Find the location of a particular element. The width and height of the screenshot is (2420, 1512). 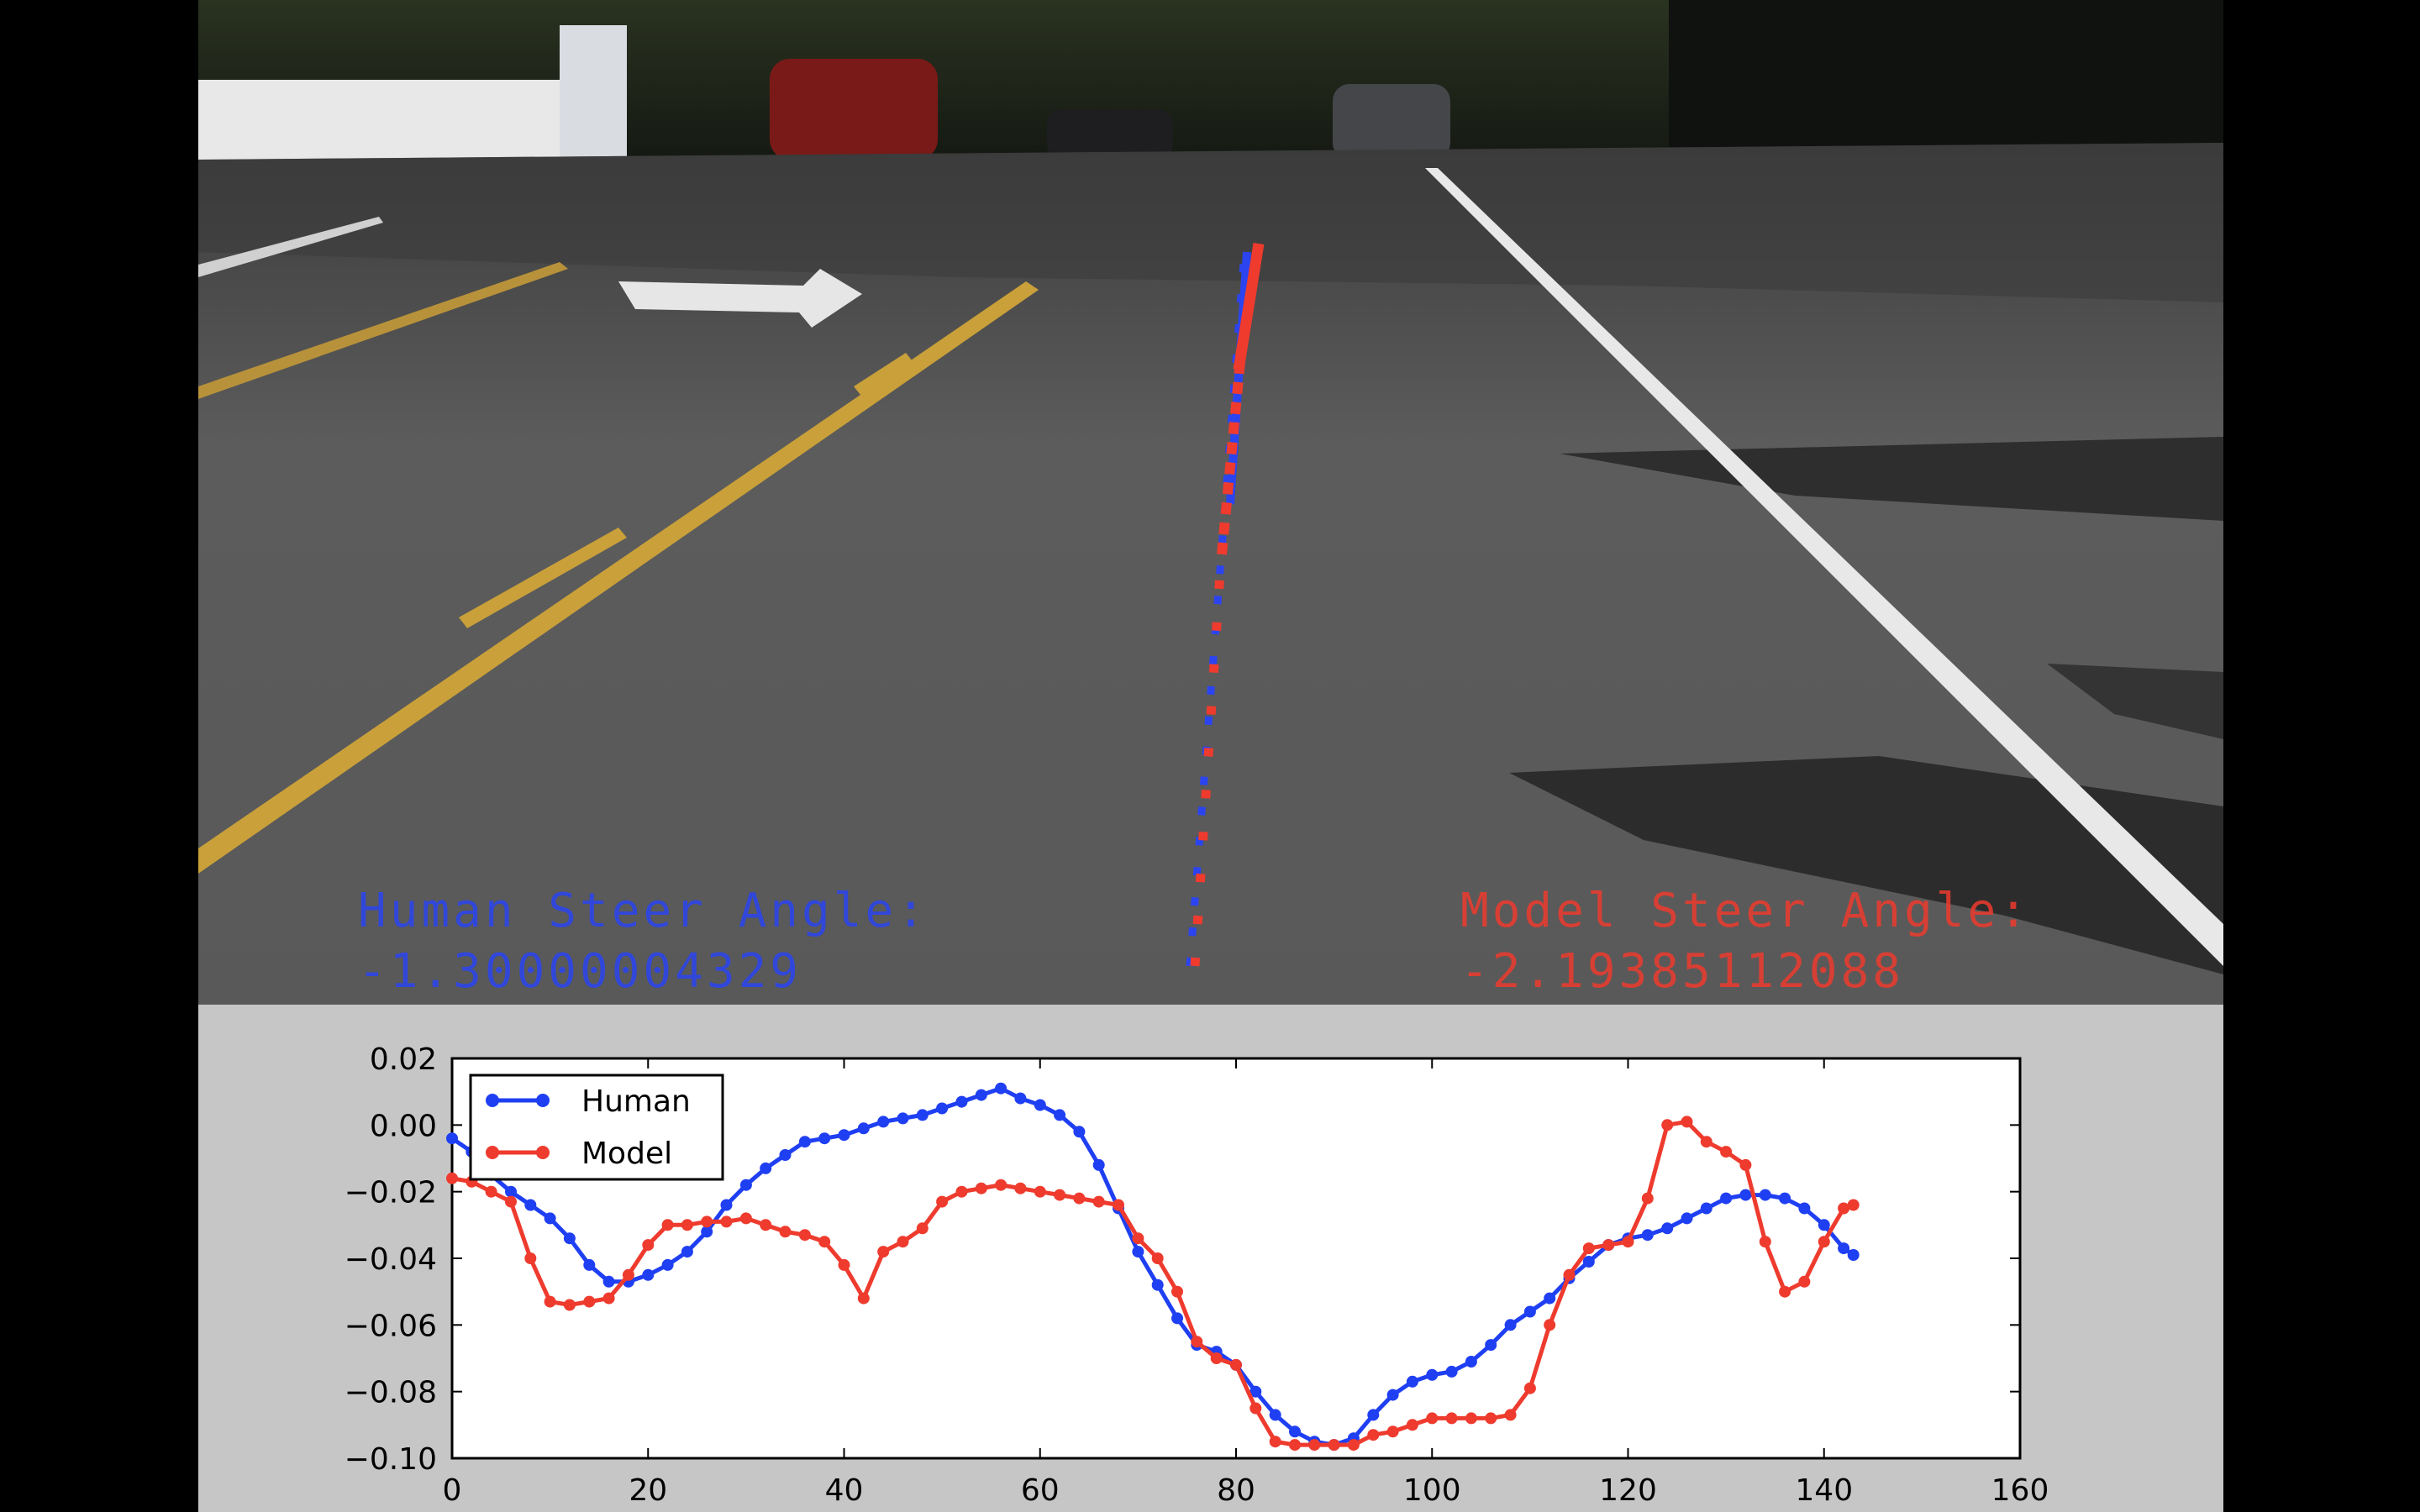

red-car is located at coordinates (854, 109).